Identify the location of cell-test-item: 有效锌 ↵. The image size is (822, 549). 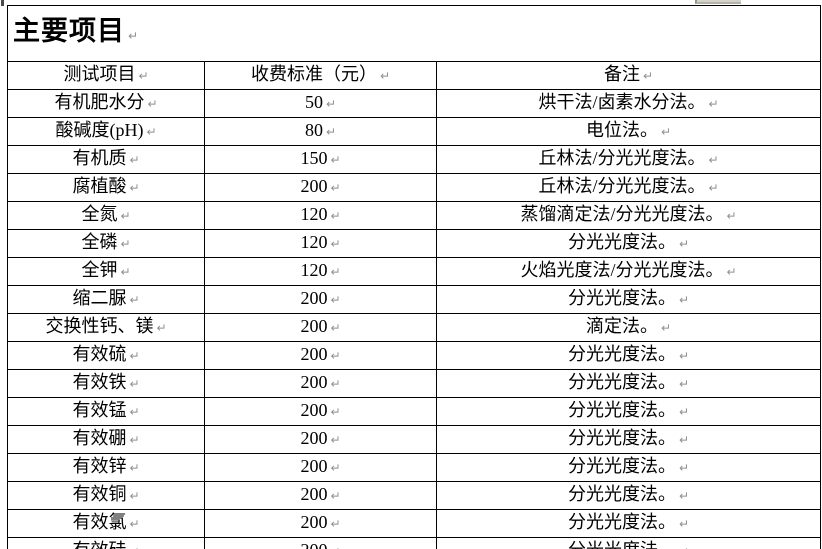
(106, 467).